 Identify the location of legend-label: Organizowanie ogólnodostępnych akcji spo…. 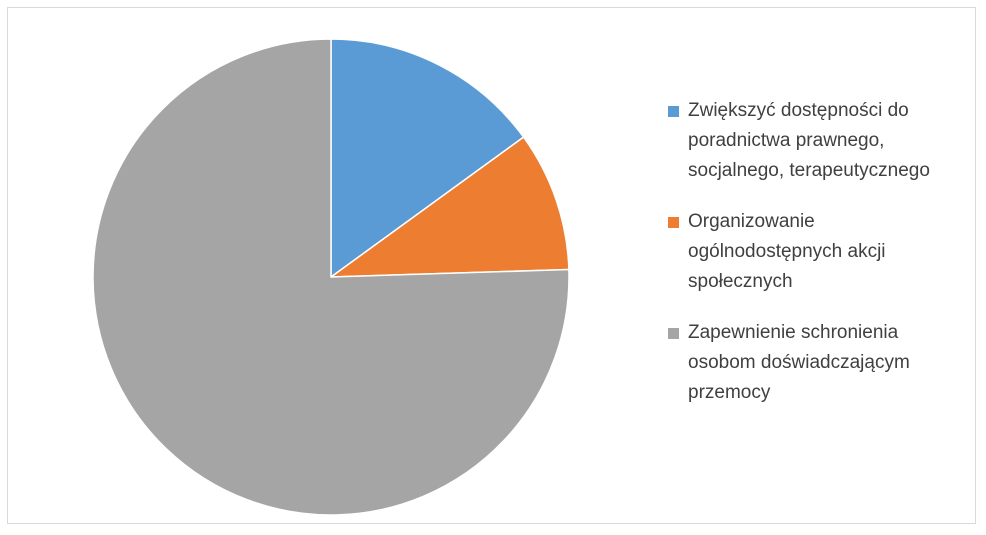
(787, 251).